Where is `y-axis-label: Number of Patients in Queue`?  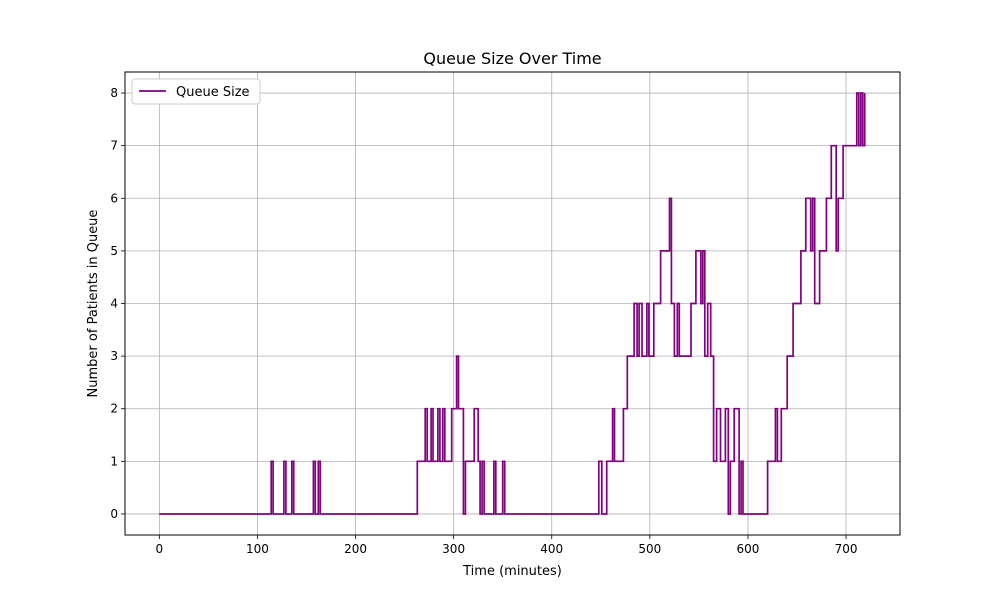
y-axis-label: Number of Patients in Queue is located at coordinates (93, 304).